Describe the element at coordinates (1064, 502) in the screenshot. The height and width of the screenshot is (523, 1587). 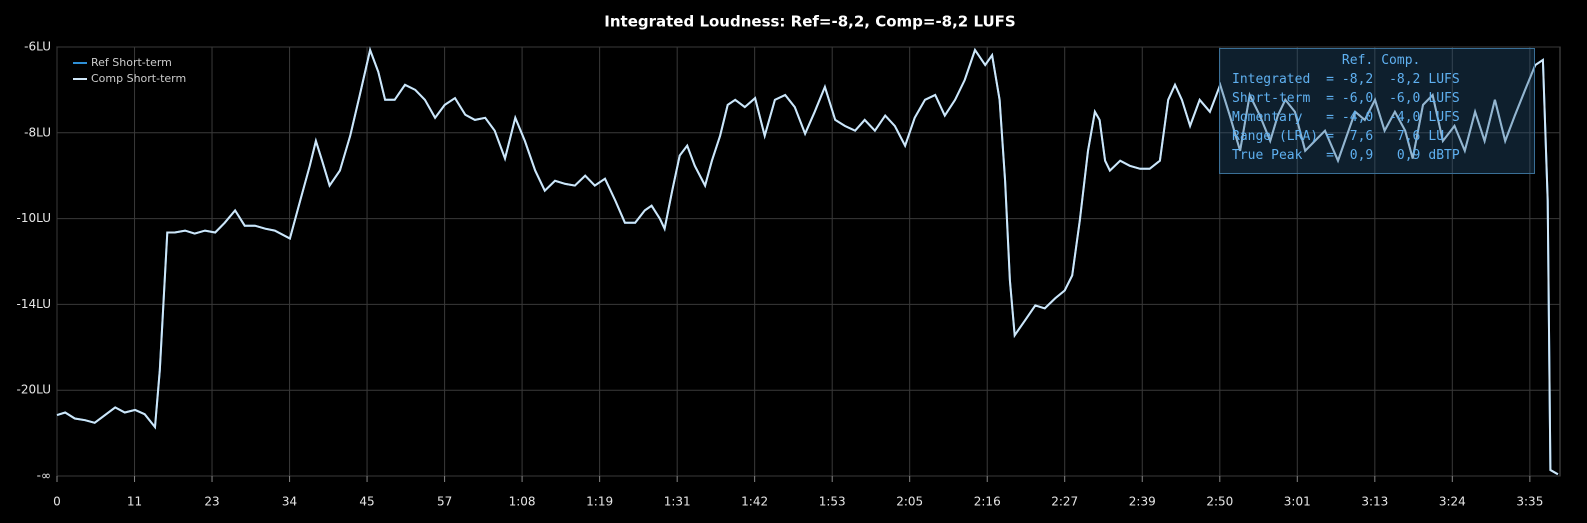
I see `x-tick-label: 2:27` at that location.